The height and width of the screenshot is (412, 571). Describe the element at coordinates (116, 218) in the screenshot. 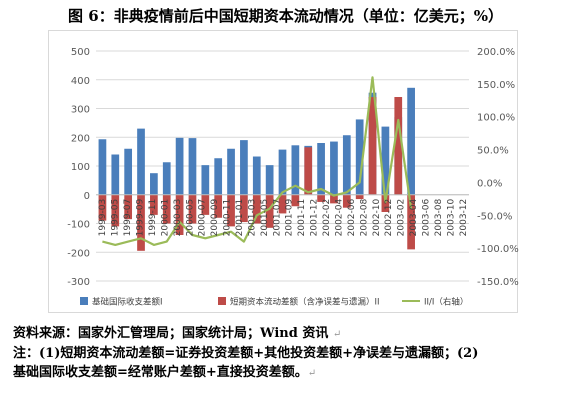

I see `x-tick-label: 1999-05` at that location.